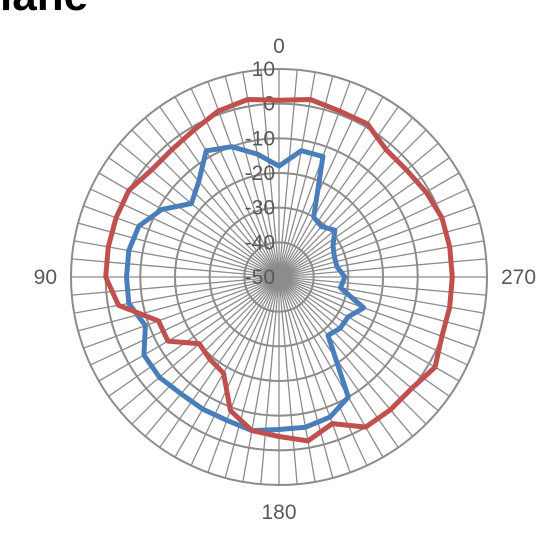 The width and height of the screenshot is (558, 552). Describe the element at coordinates (263, 69) in the screenshot. I see `radial-tick-label: 10` at that location.